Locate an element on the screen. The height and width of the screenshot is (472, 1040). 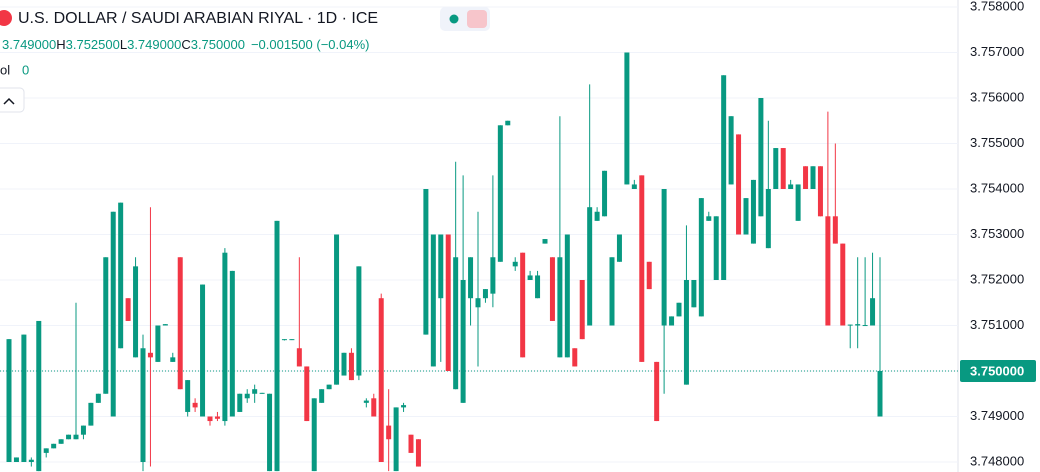
ohlc-number: −0.001500 (−0.04%) is located at coordinates (310, 44).